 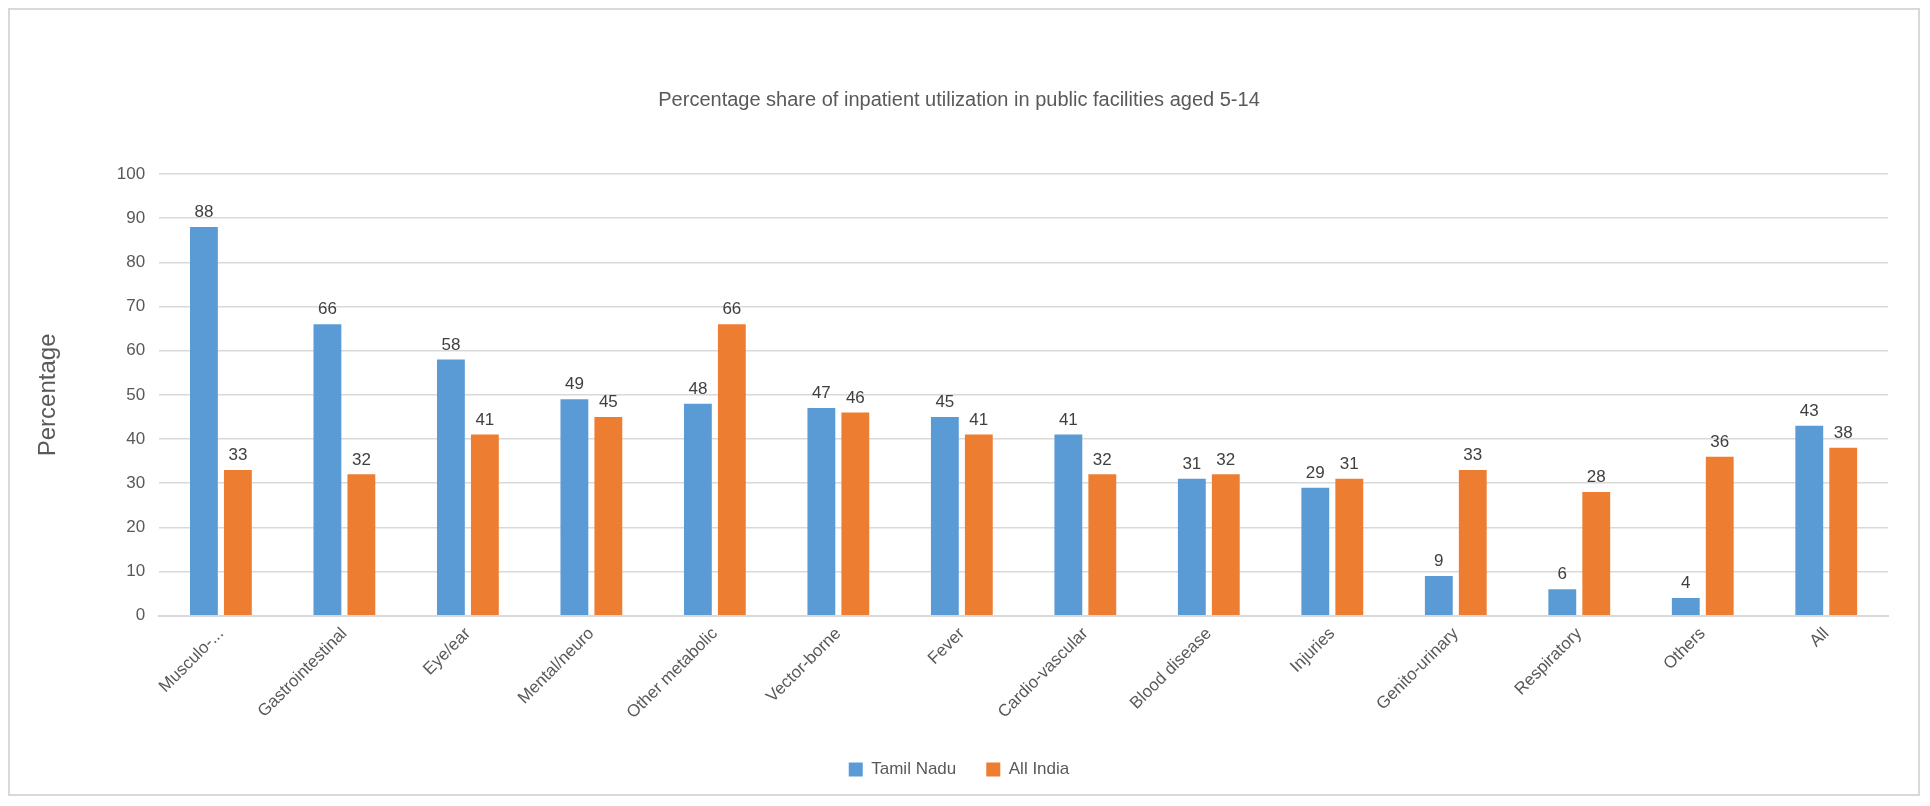 I want to click on data-label: 38, so click(x=1843, y=433).